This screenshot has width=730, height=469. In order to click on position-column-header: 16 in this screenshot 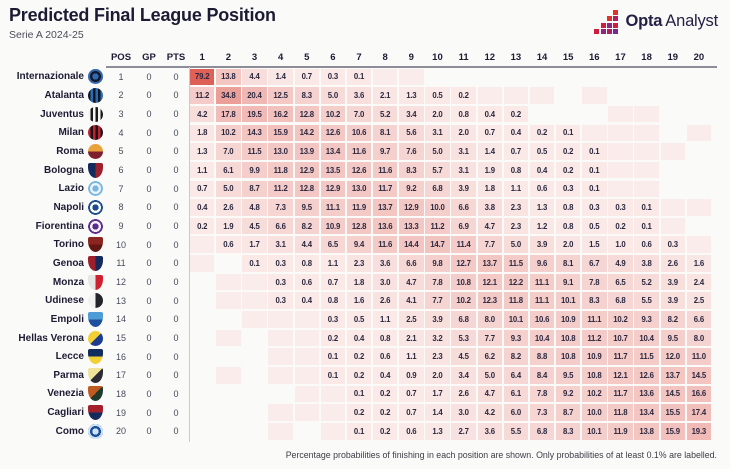, I will do `click(594, 57)`.